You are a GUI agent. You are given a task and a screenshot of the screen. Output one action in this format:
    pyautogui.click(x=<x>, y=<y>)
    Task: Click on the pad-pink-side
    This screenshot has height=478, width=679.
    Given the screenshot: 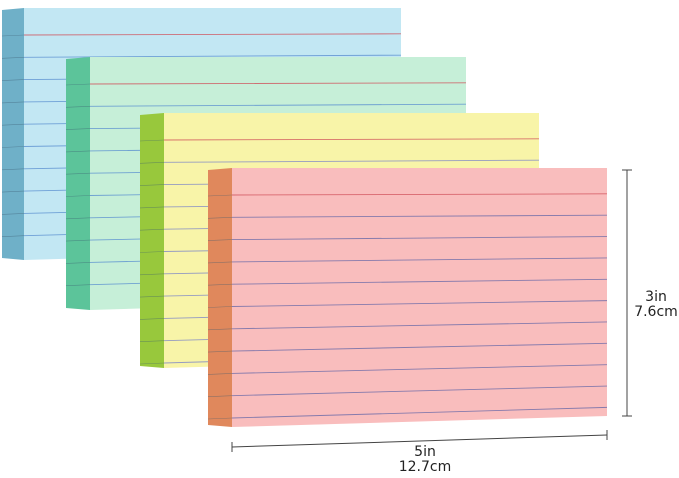 What is the action you would take?
    pyautogui.click(x=220, y=297)
    